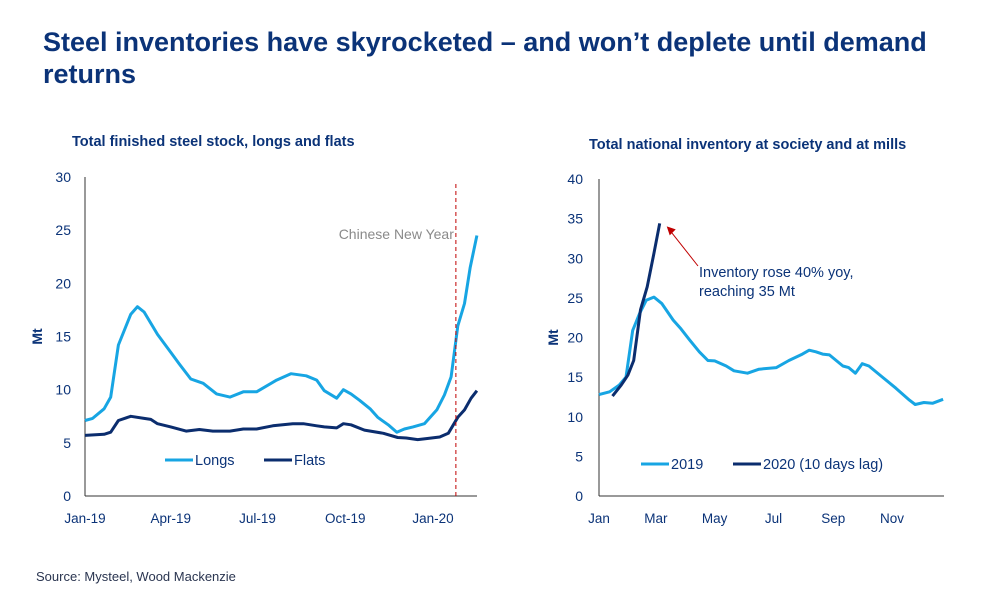  Describe the element at coordinates (715, 518) in the screenshot. I see `right-x-tick-label: May` at that location.